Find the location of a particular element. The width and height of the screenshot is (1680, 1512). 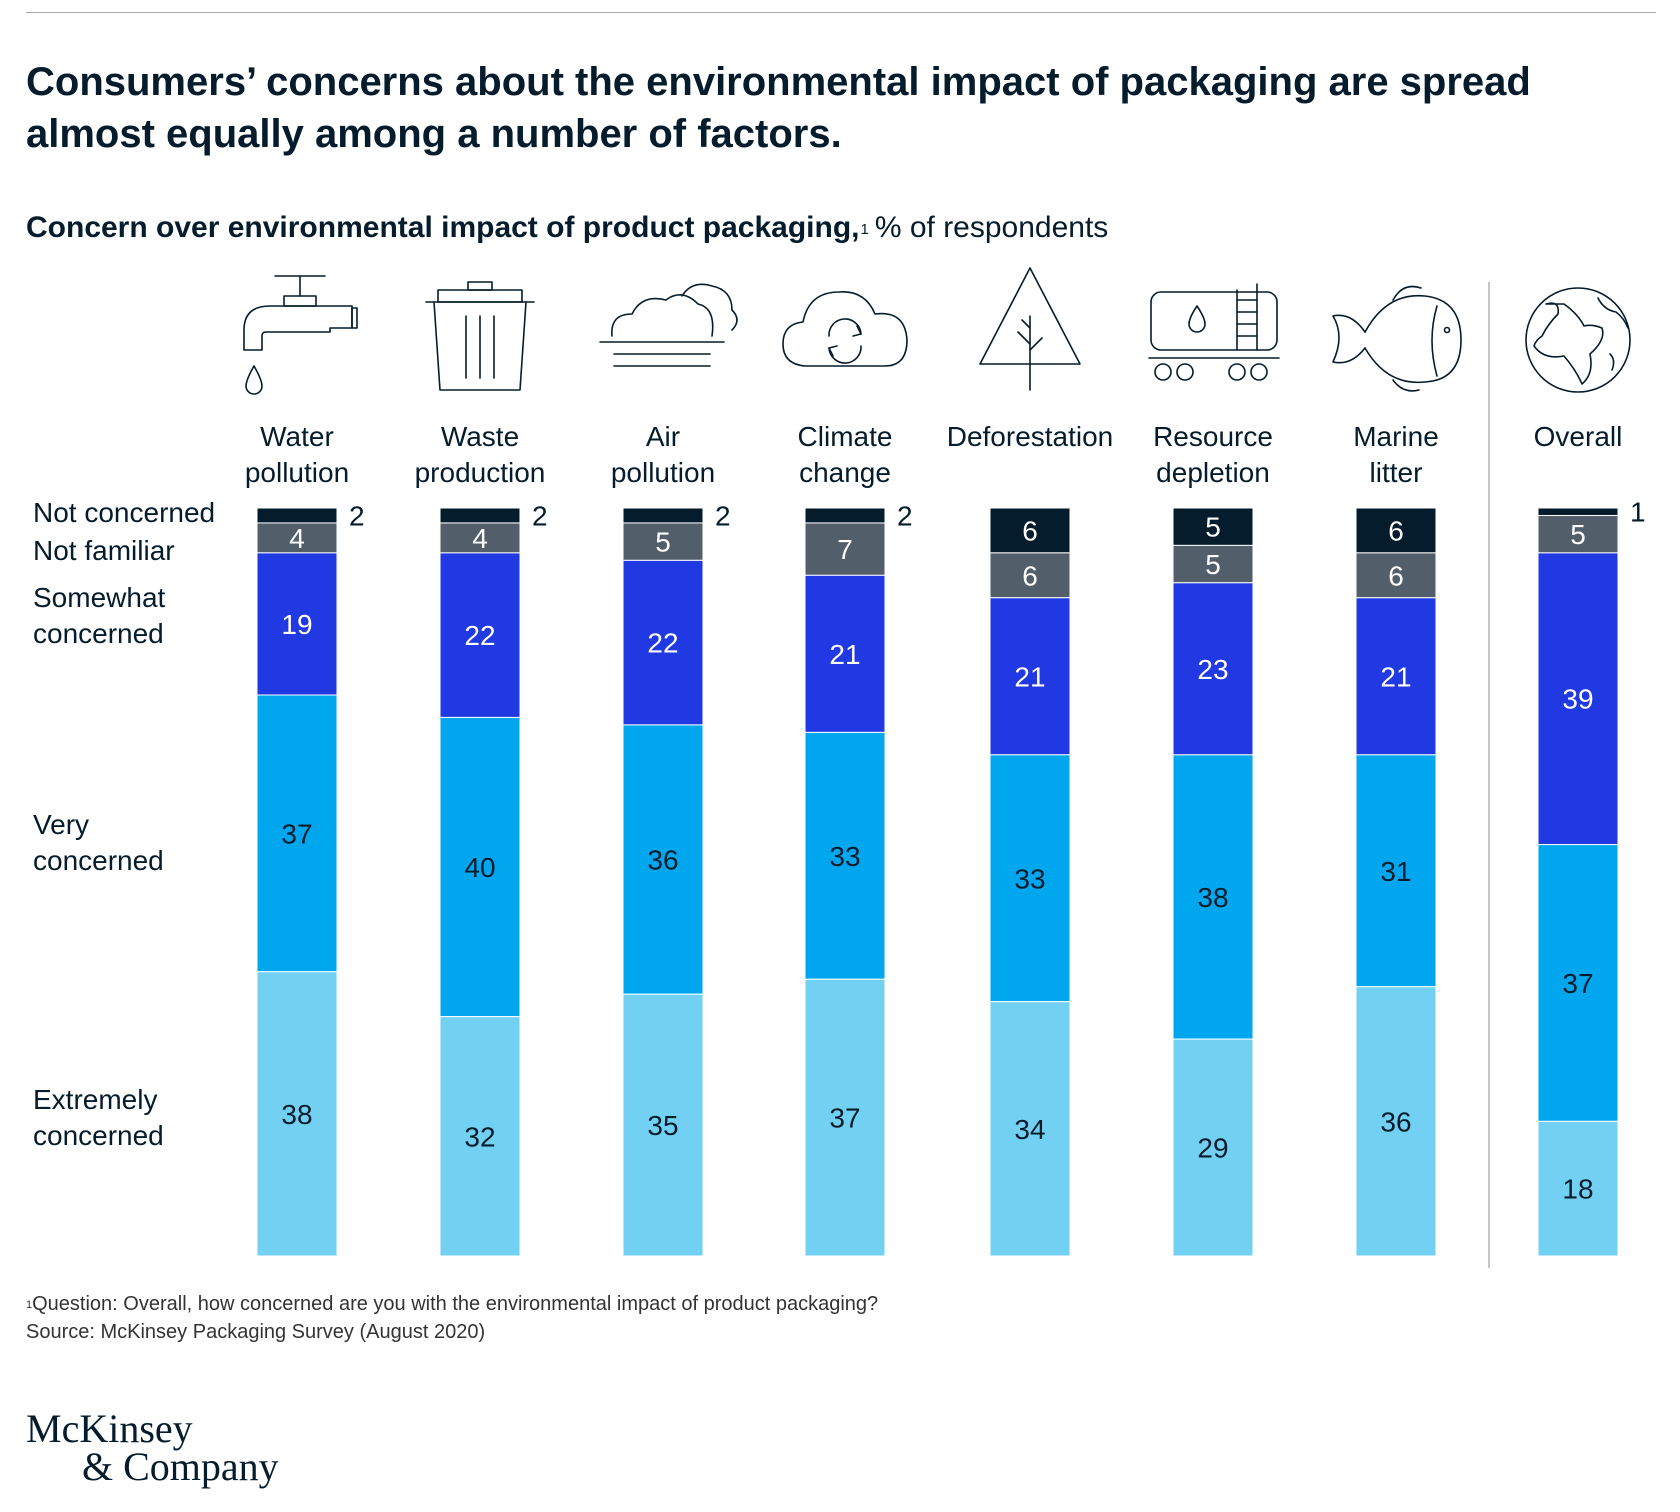

data-label-extremely-concerned: 37 is located at coordinates (844, 1118).